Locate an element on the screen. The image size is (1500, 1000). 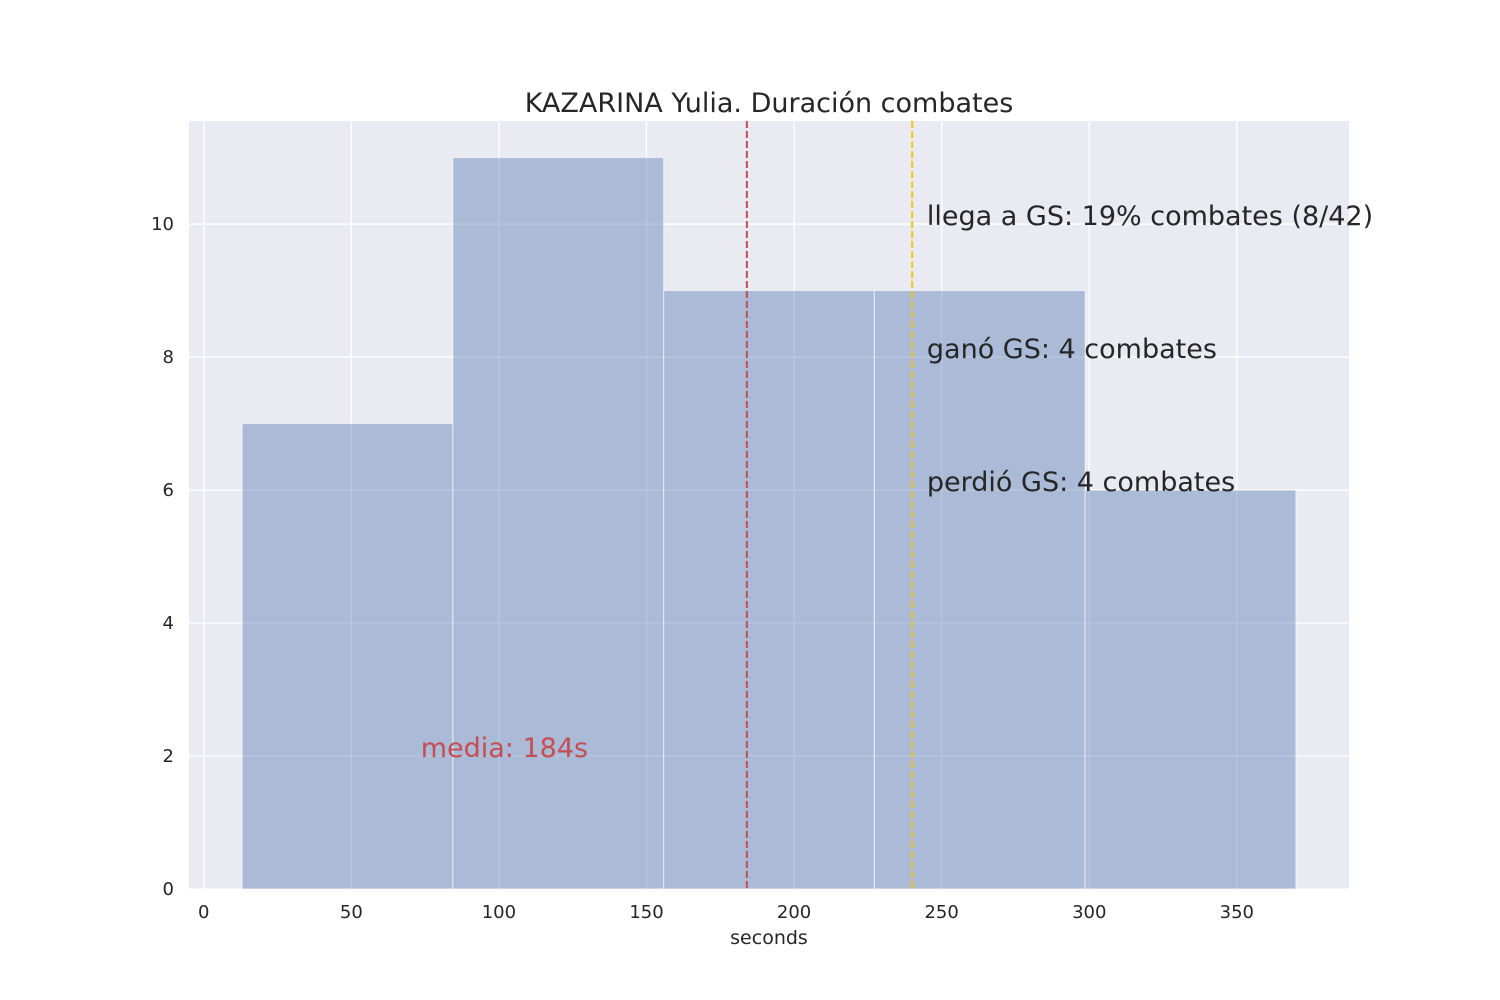
y-tick-label: 2 is located at coordinates (168, 756).